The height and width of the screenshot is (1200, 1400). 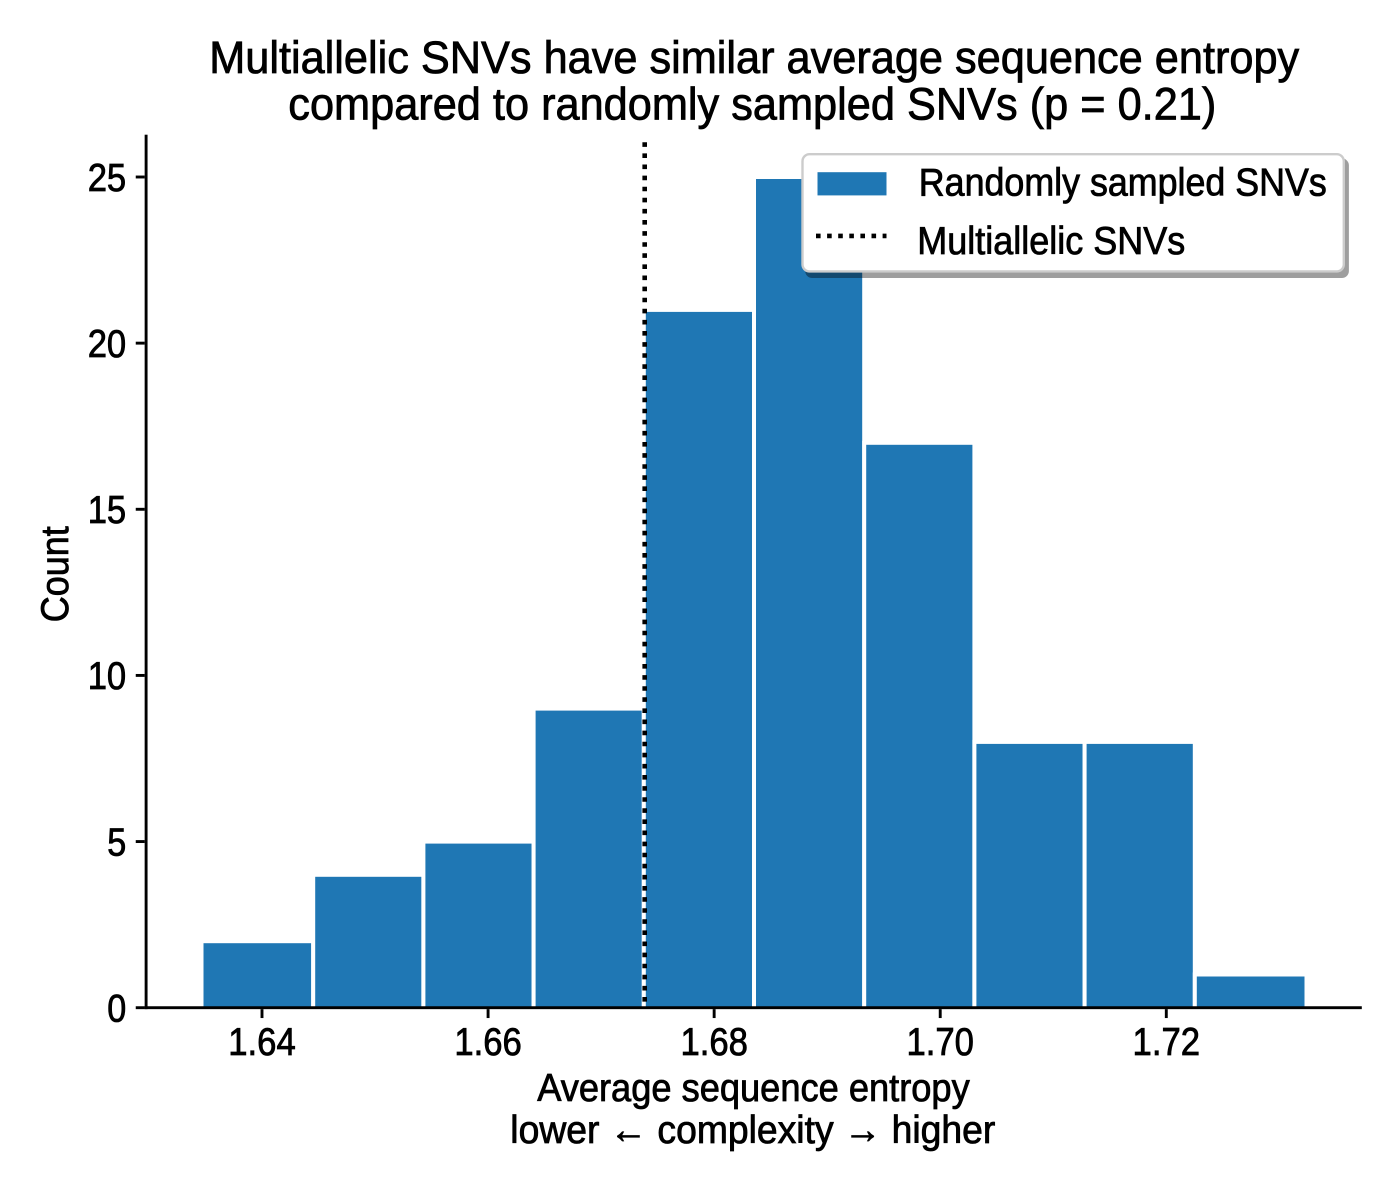 What do you see at coordinates (1051, 241) in the screenshot?
I see `svg-text: Multiallelic SNVs` at bounding box center [1051, 241].